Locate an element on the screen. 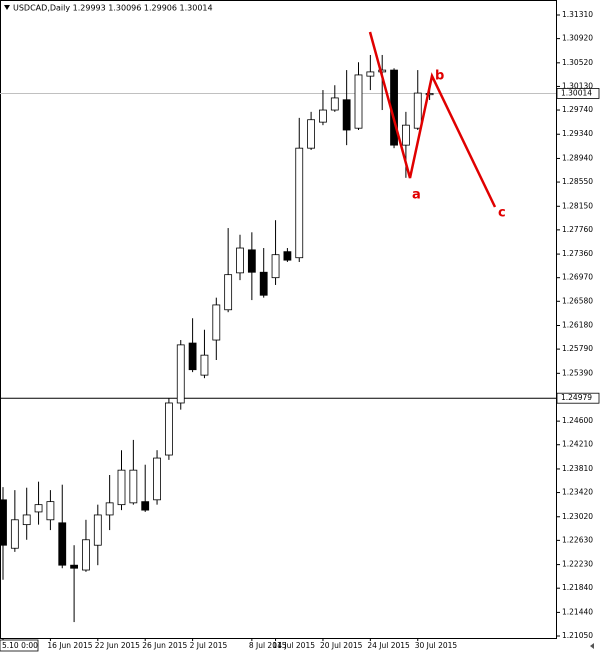  y-tick-label: 1.30520 is located at coordinates (577, 62).